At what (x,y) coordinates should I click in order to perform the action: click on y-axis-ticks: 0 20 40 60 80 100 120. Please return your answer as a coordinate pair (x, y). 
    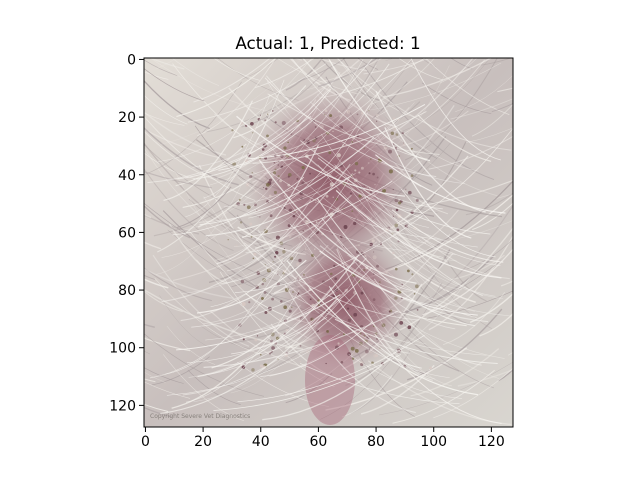
    Looking at the image, I should click on (126, 233).